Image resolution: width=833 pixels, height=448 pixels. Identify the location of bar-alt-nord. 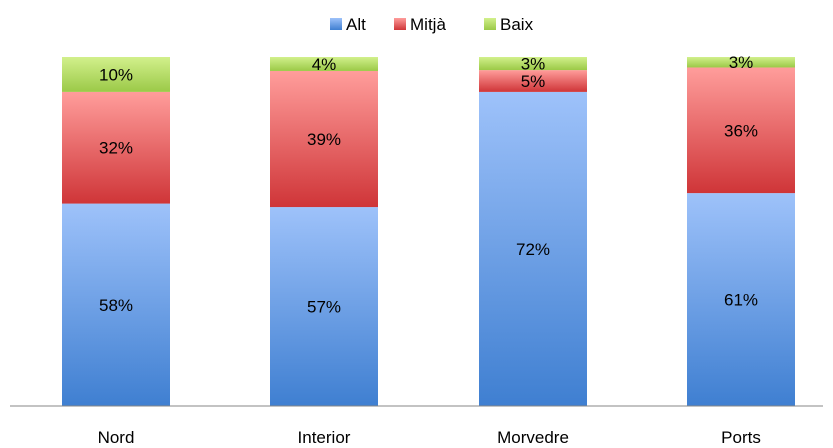
(116, 304).